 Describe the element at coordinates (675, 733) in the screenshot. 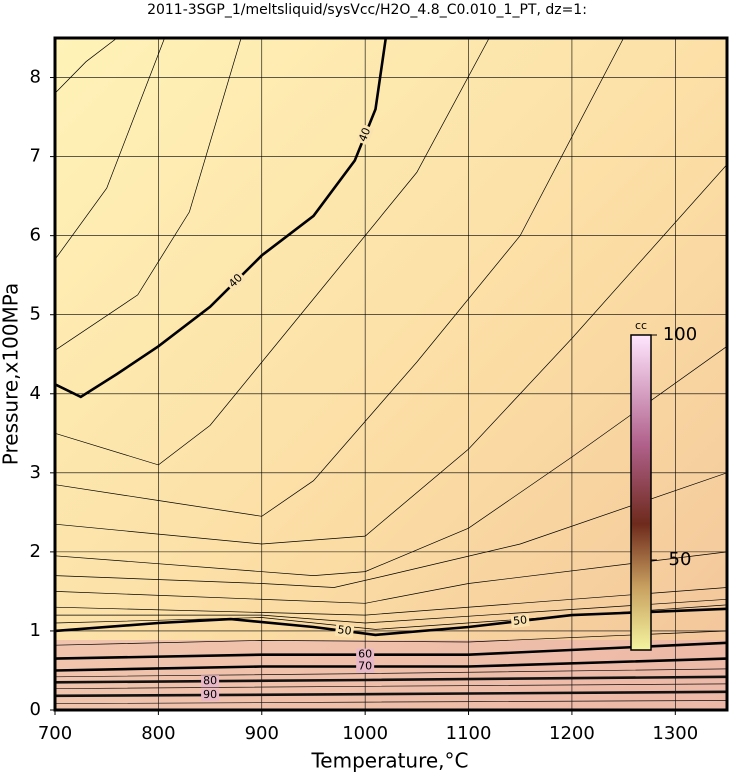

I see `x-tick-label: 1300` at that location.